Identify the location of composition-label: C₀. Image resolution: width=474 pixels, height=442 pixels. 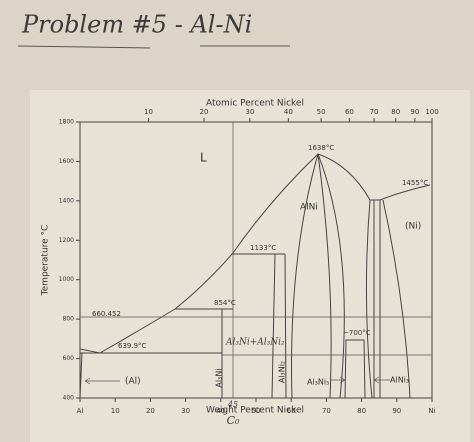
(233, 420).